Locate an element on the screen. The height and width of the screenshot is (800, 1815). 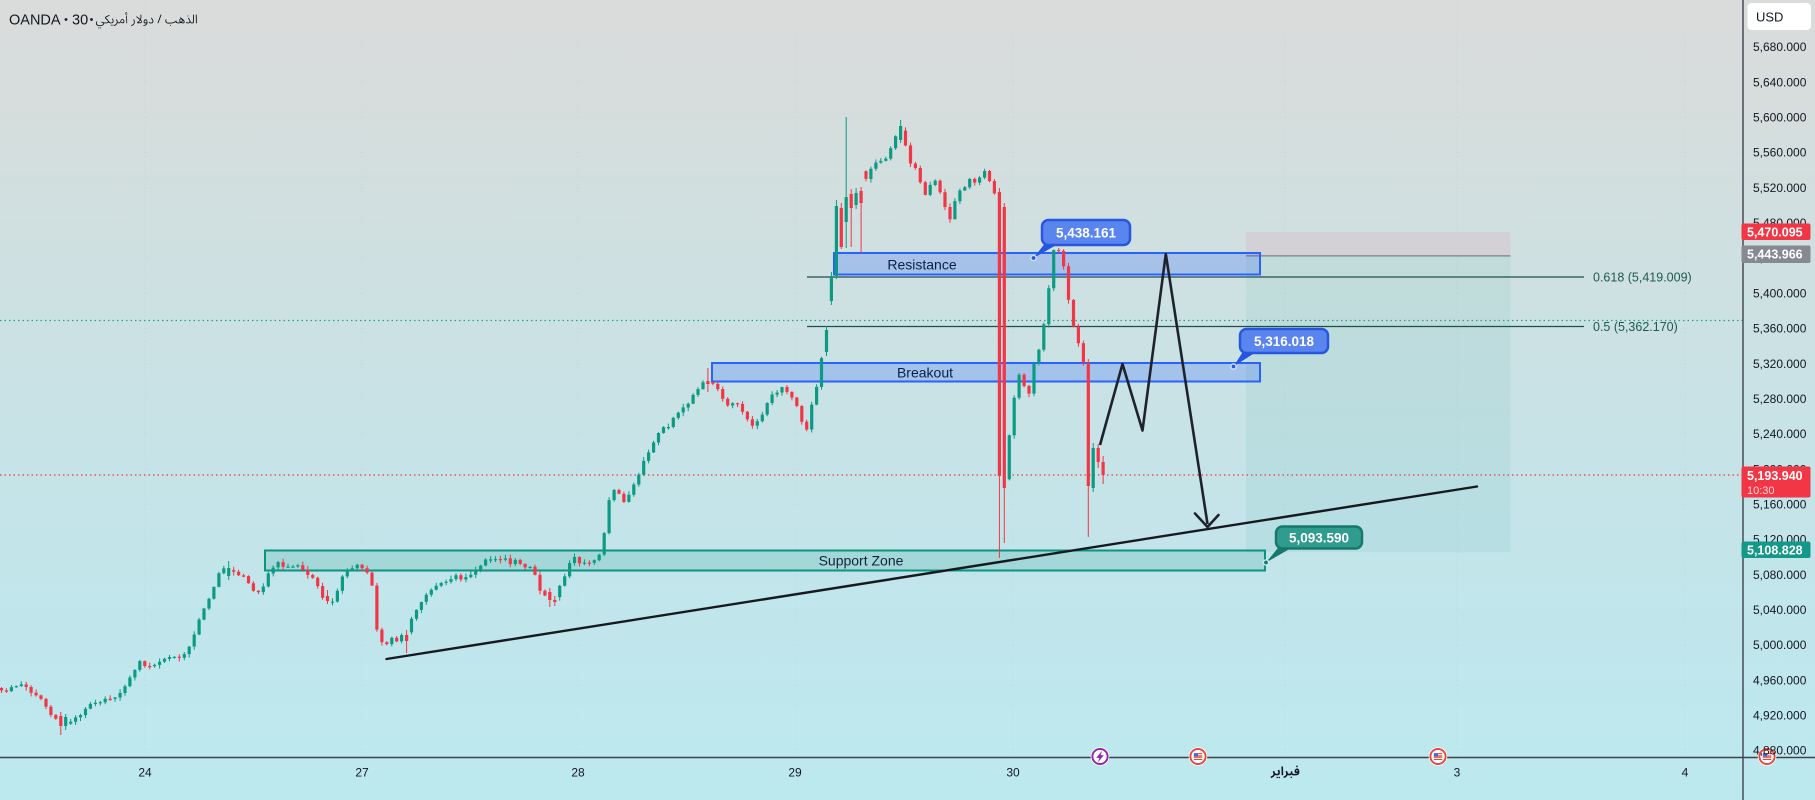
svg-text: 27 is located at coordinates (362, 773).